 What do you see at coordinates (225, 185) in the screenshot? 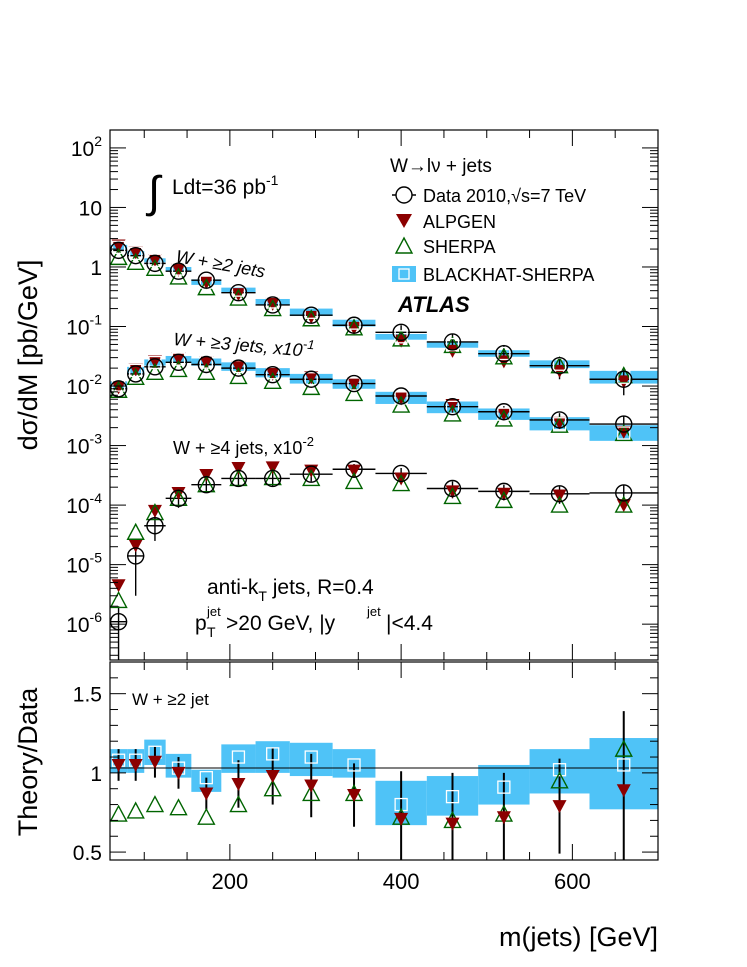
I see `svg-text: Ldt=36 pb-1` at bounding box center [225, 185].